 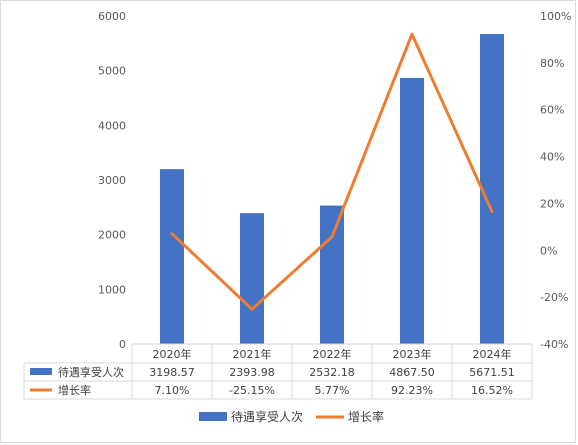 What do you see at coordinates (492, 390) in the screenshot?
I see `table-cell-value: 16.52%` at bounding box center [492, 390].